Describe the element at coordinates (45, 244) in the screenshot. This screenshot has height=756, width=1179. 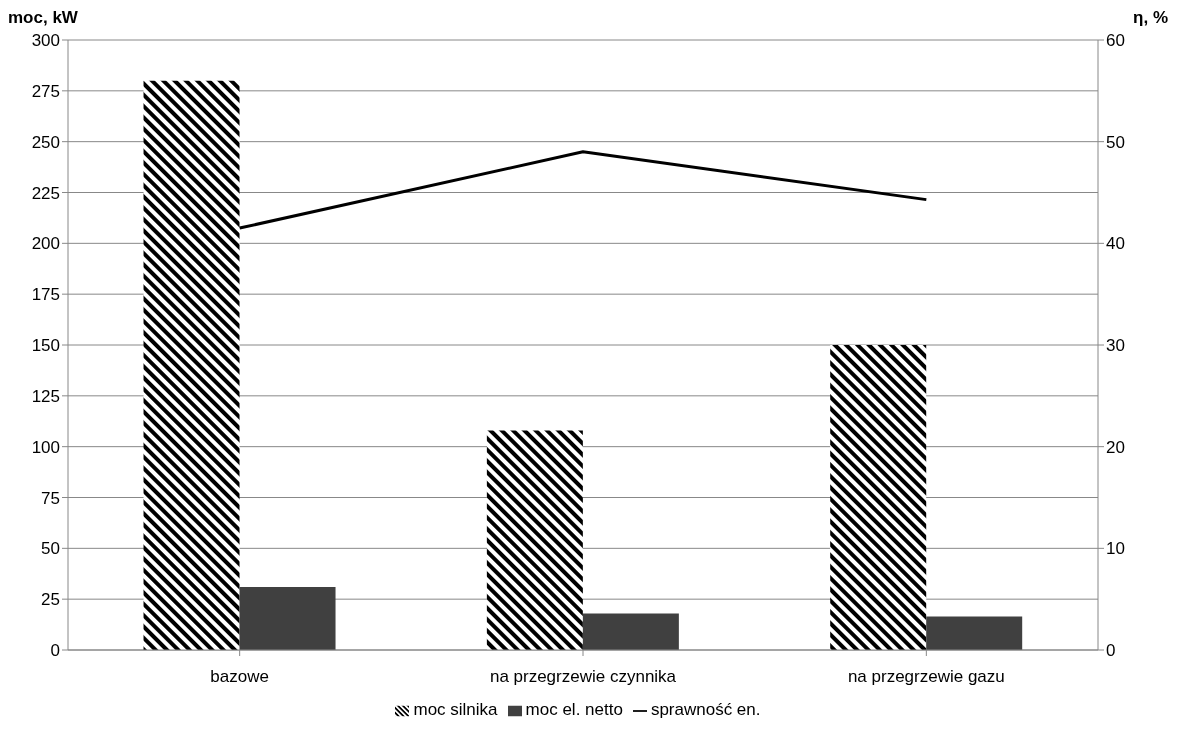
I see `y-tick-label: 200` at that location.